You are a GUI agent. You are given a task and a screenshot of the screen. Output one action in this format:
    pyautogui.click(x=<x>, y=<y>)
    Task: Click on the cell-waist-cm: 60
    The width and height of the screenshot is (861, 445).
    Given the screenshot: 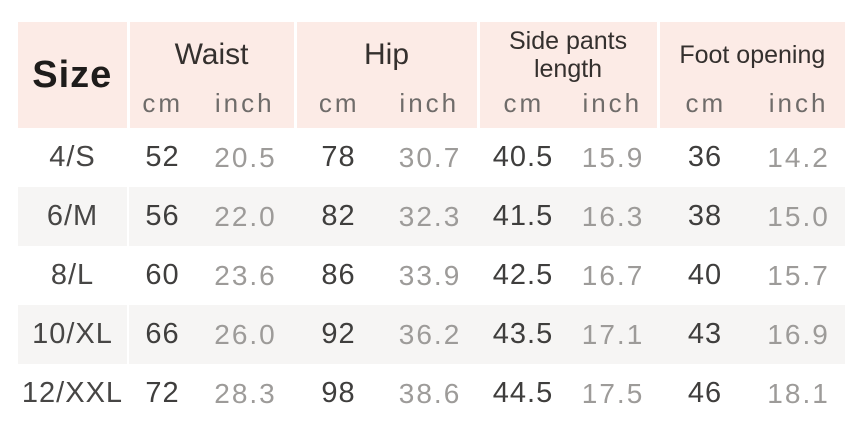 What is the action you would take?
    pyautogui.click(x=162, y=275)
    